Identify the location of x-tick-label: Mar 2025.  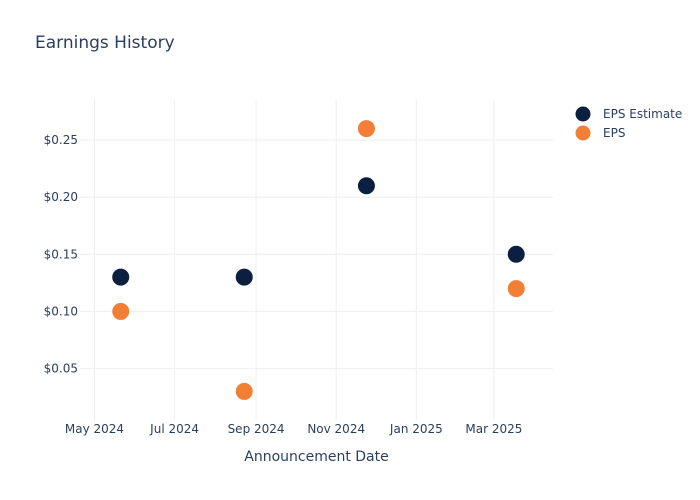
(493, 429).